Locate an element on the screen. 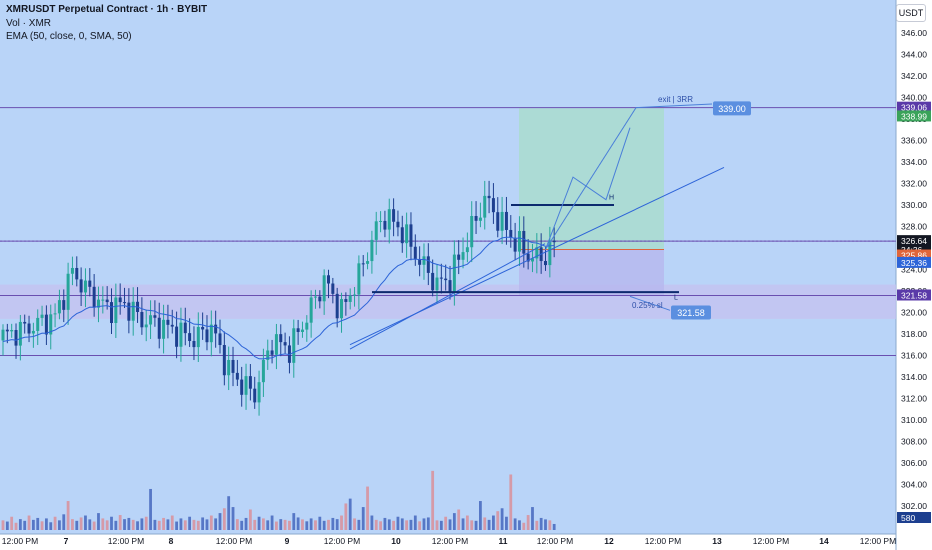 This screenshot has height=550, width=932. annotation-target-price: 339.00 is located at coordinates (732, 109).